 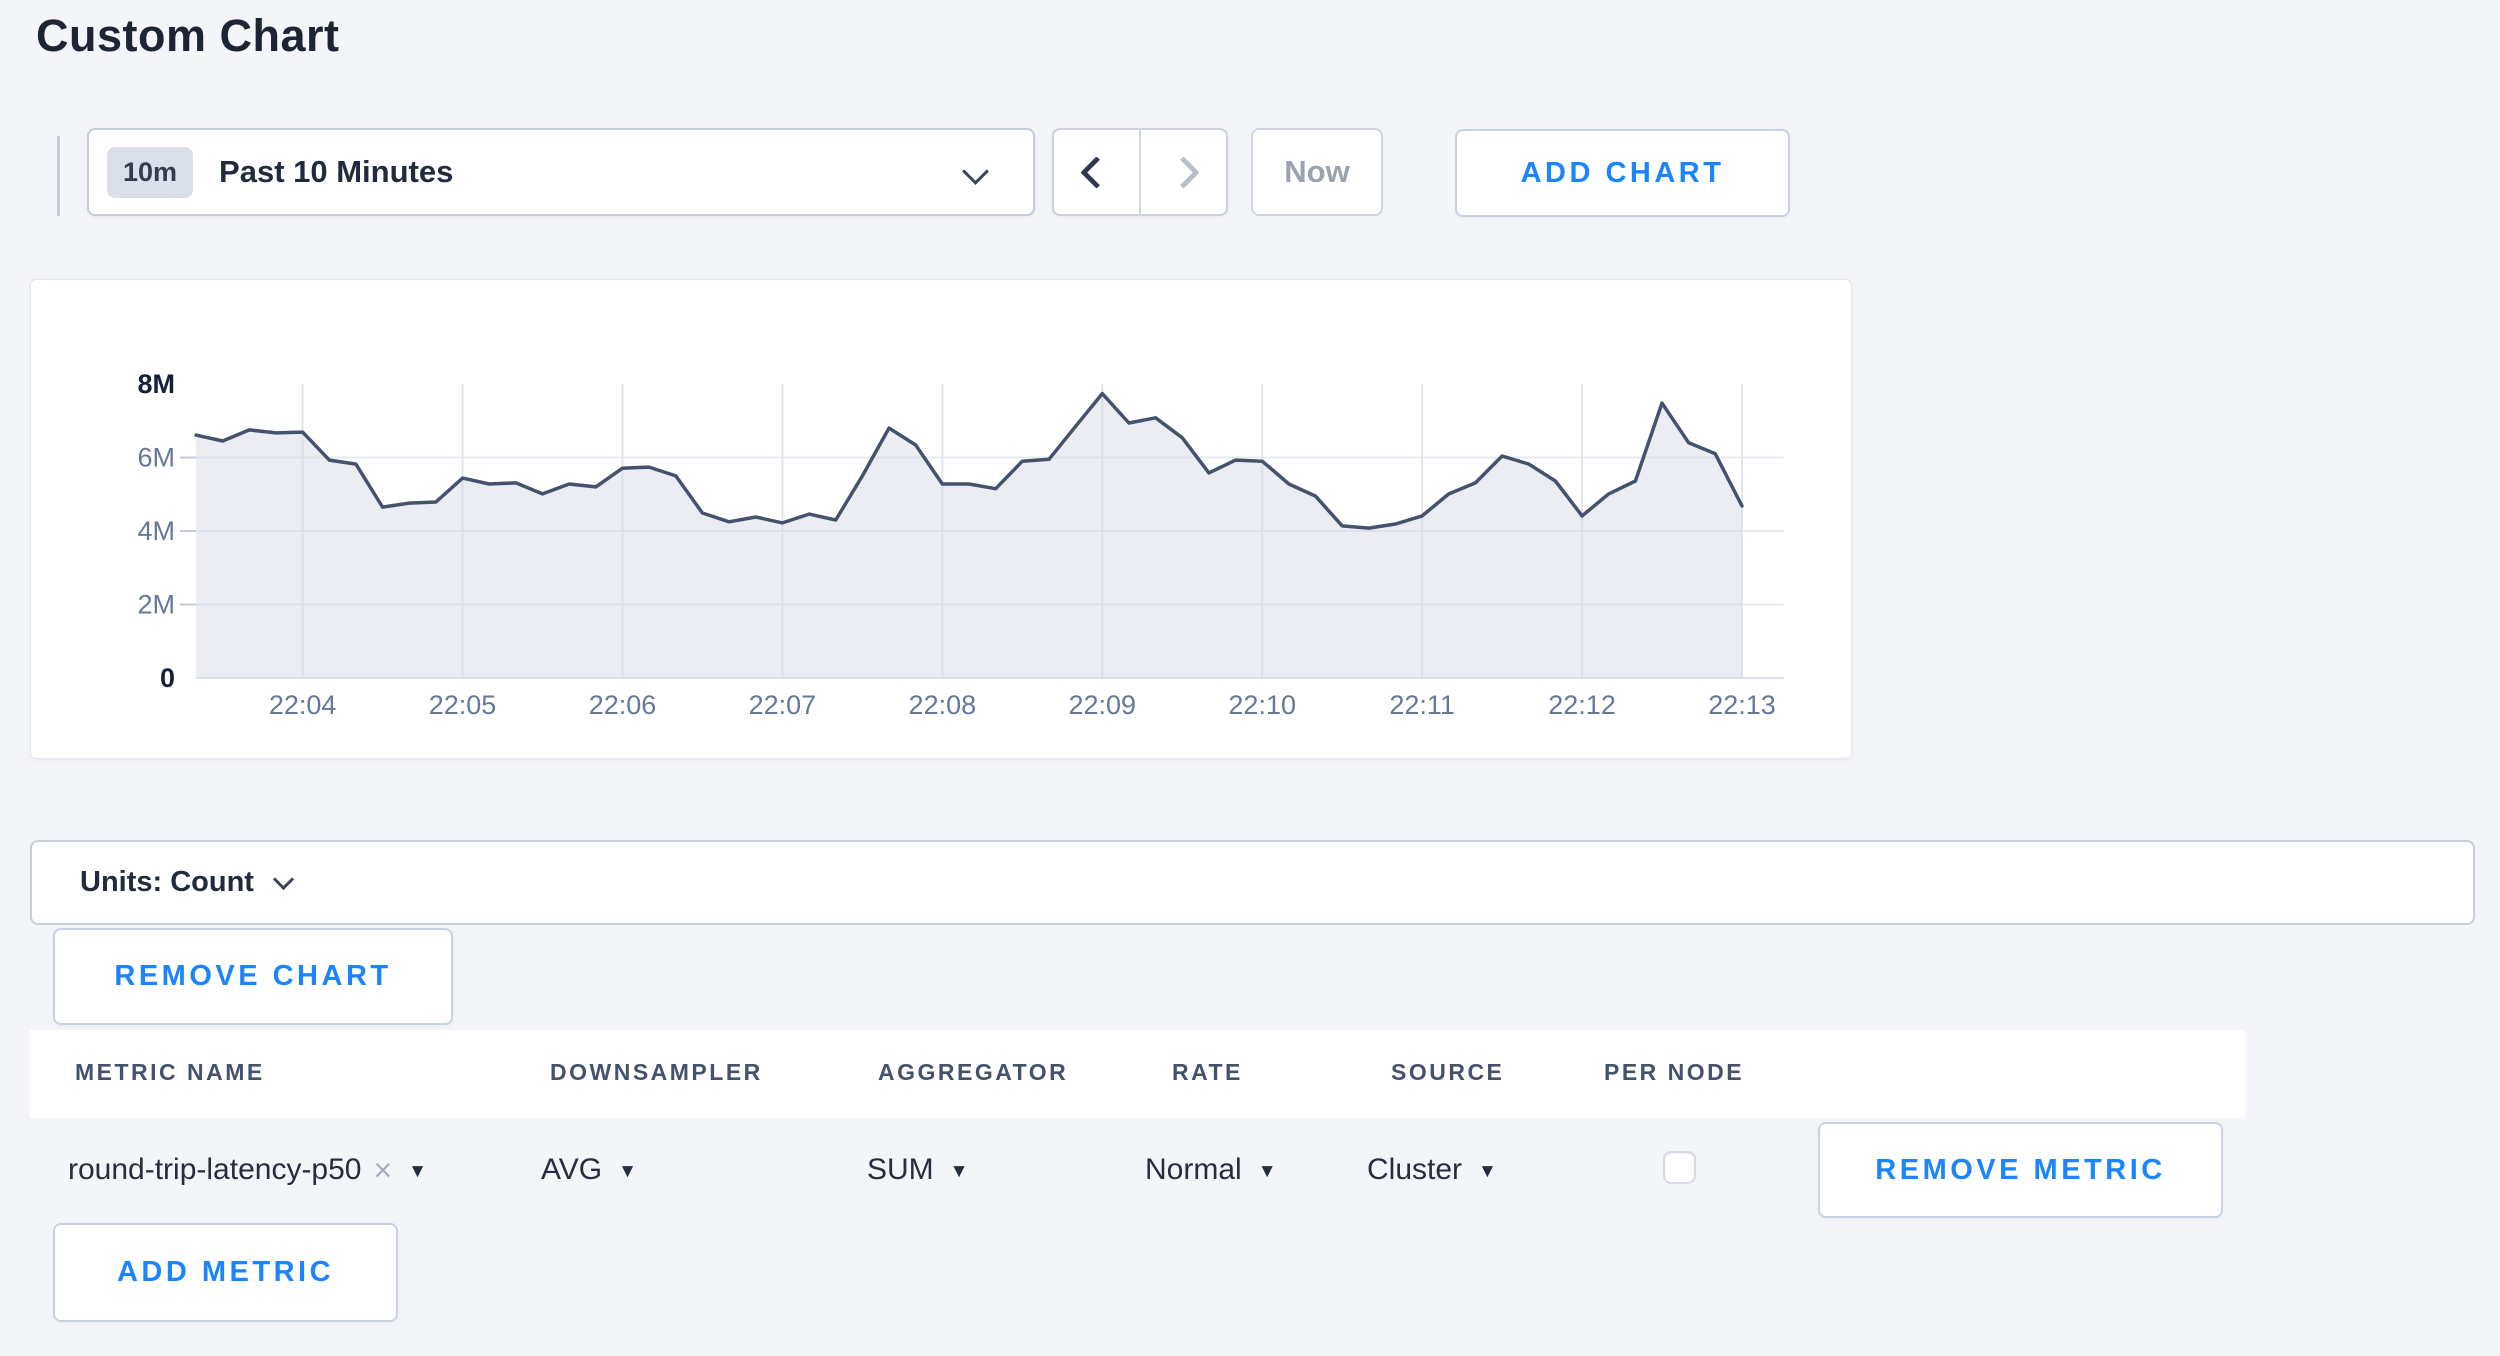 I want to click on remove-chart-button: REMOVE CHART, so click(x=253, y=976).